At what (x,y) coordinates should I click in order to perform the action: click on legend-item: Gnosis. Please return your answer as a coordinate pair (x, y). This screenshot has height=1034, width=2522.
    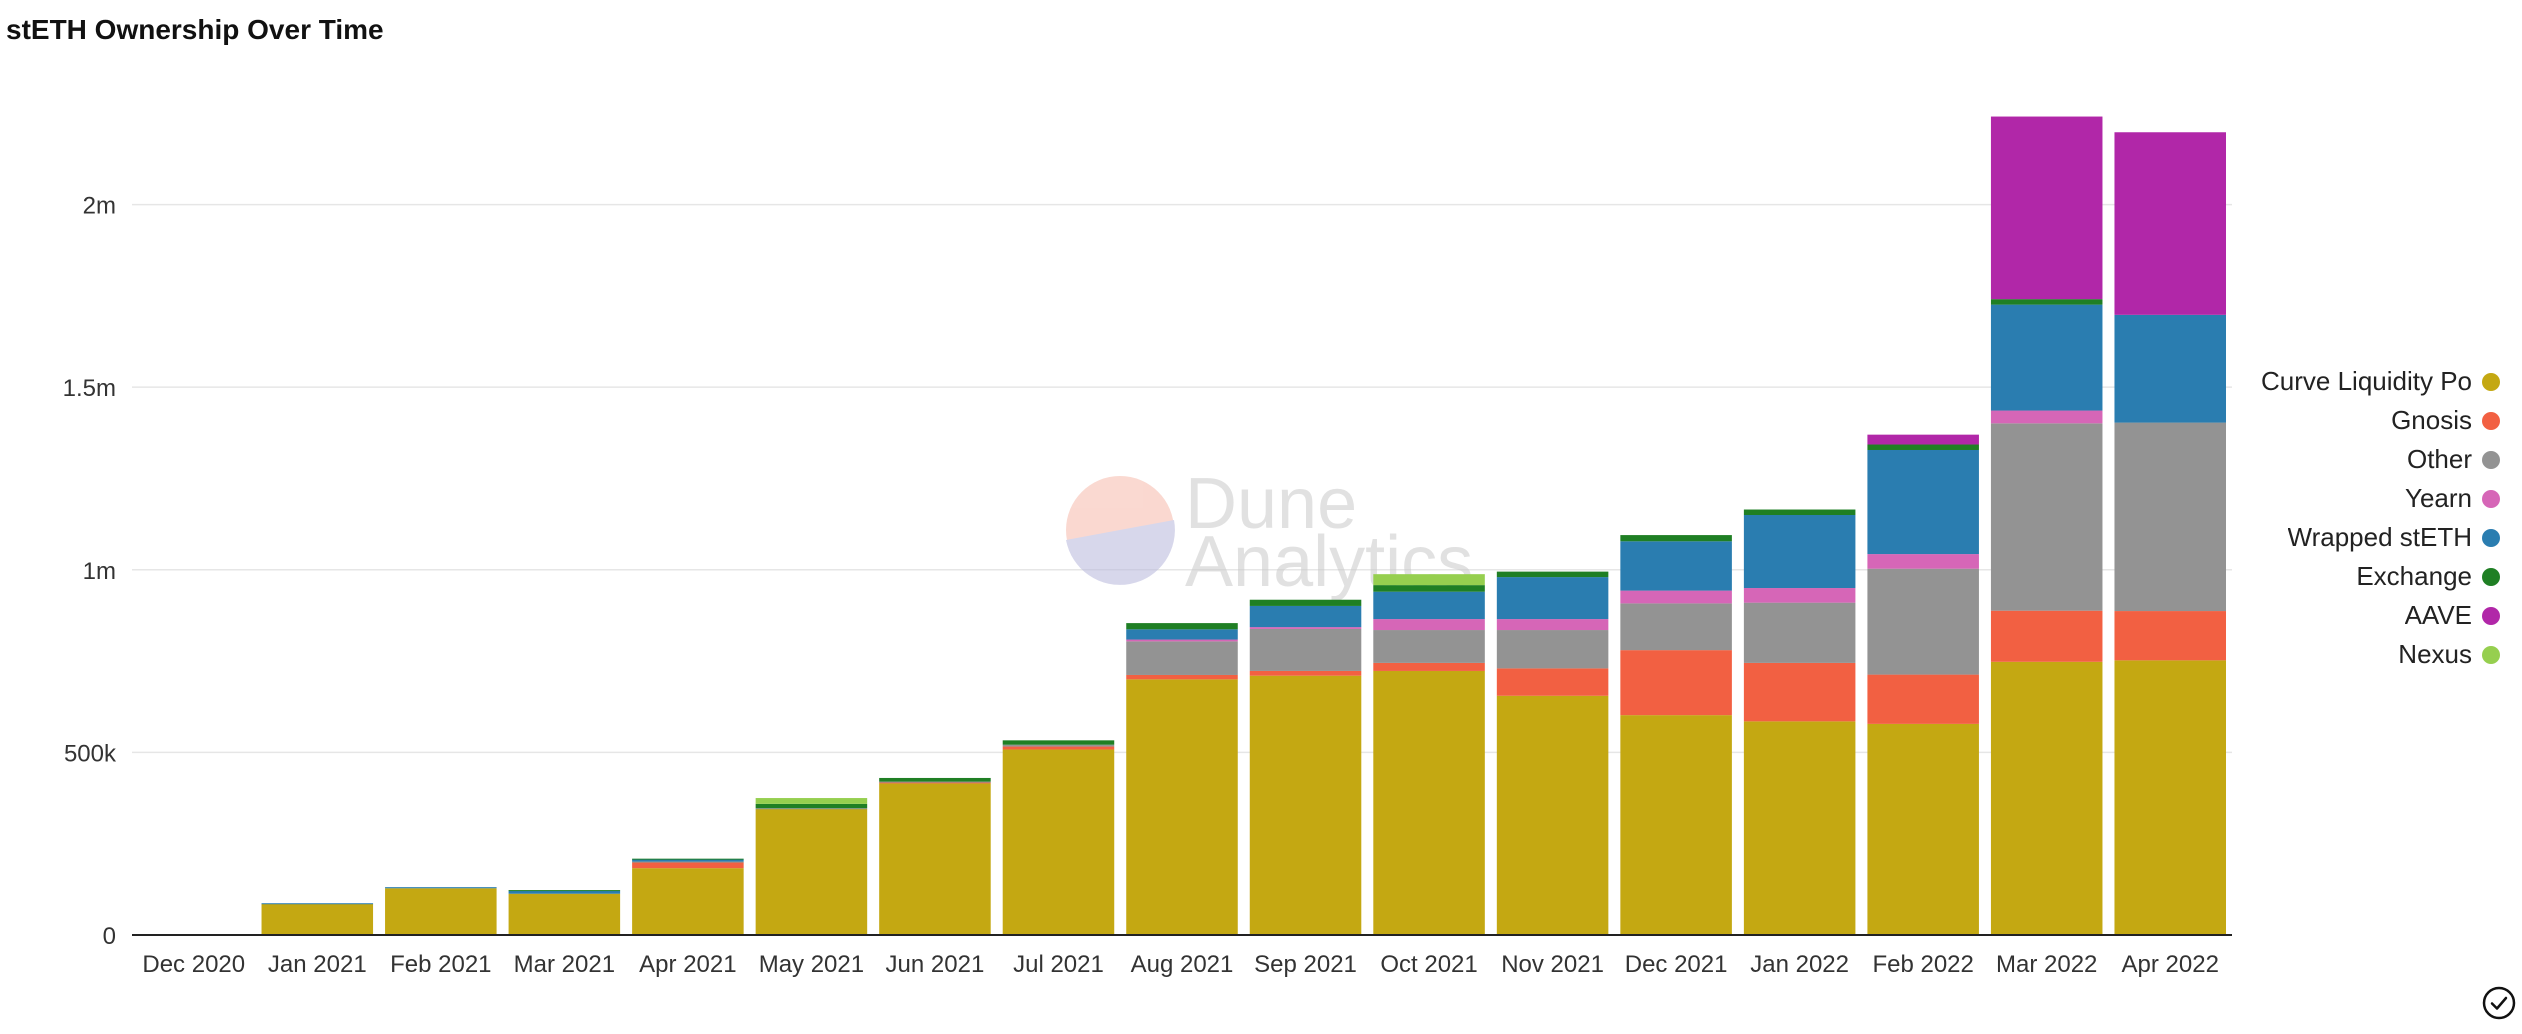
    Looking at the image, I should click on (2350, 420).